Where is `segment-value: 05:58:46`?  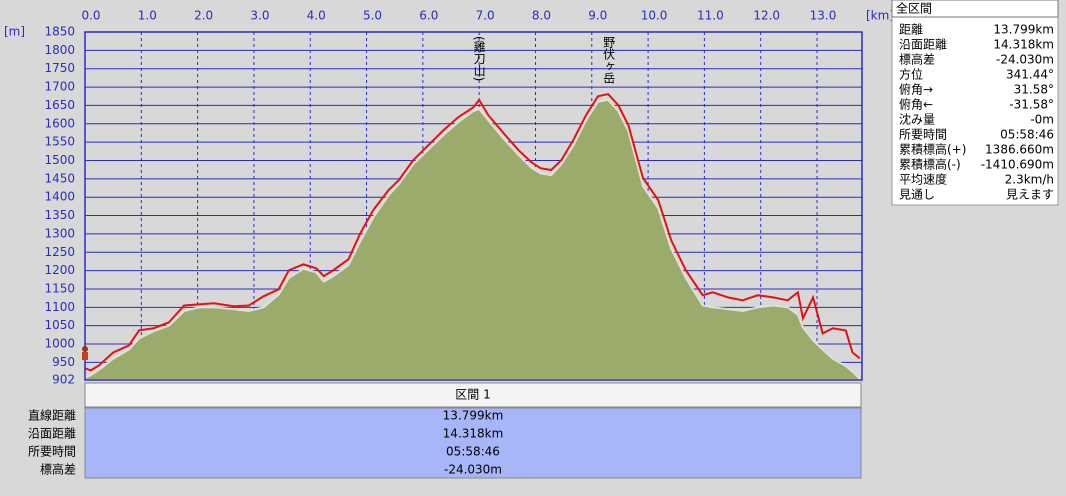 segment-value: 05:58:46 is located at coordinates (473, 452).